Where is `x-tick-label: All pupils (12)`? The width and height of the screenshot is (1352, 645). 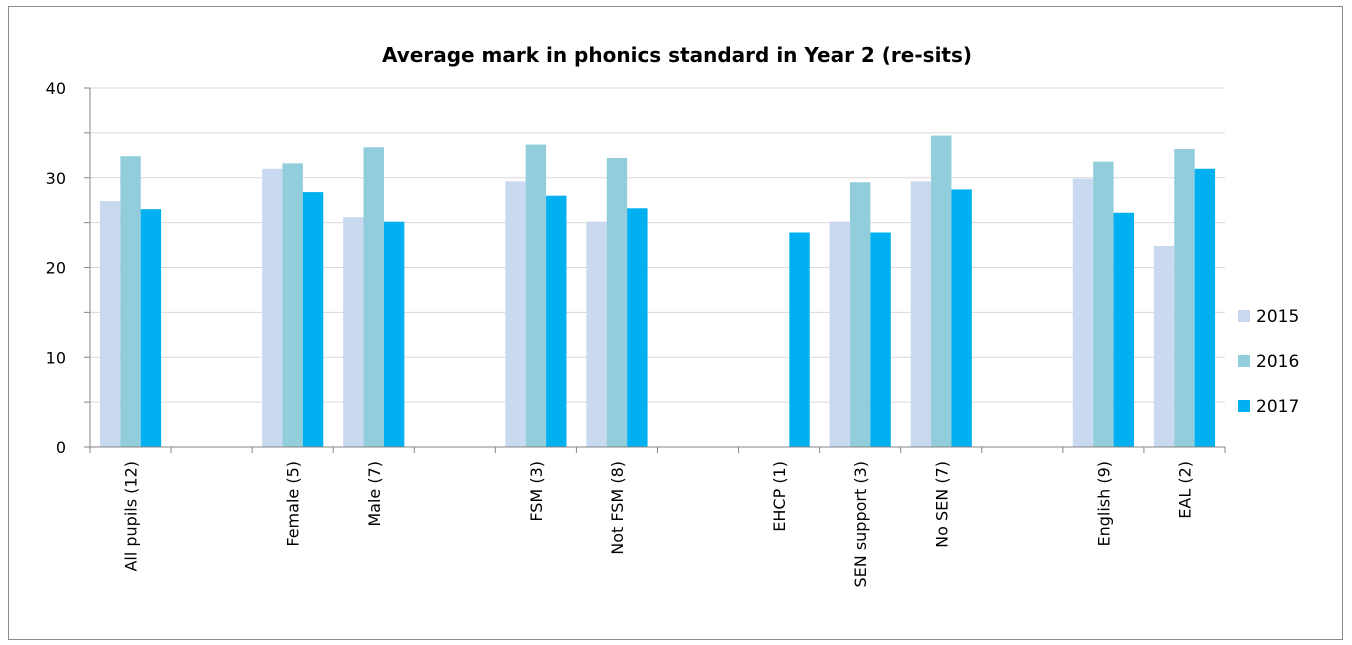 x-tick-label: All pupils (12) is located at coordinates (131, 516).